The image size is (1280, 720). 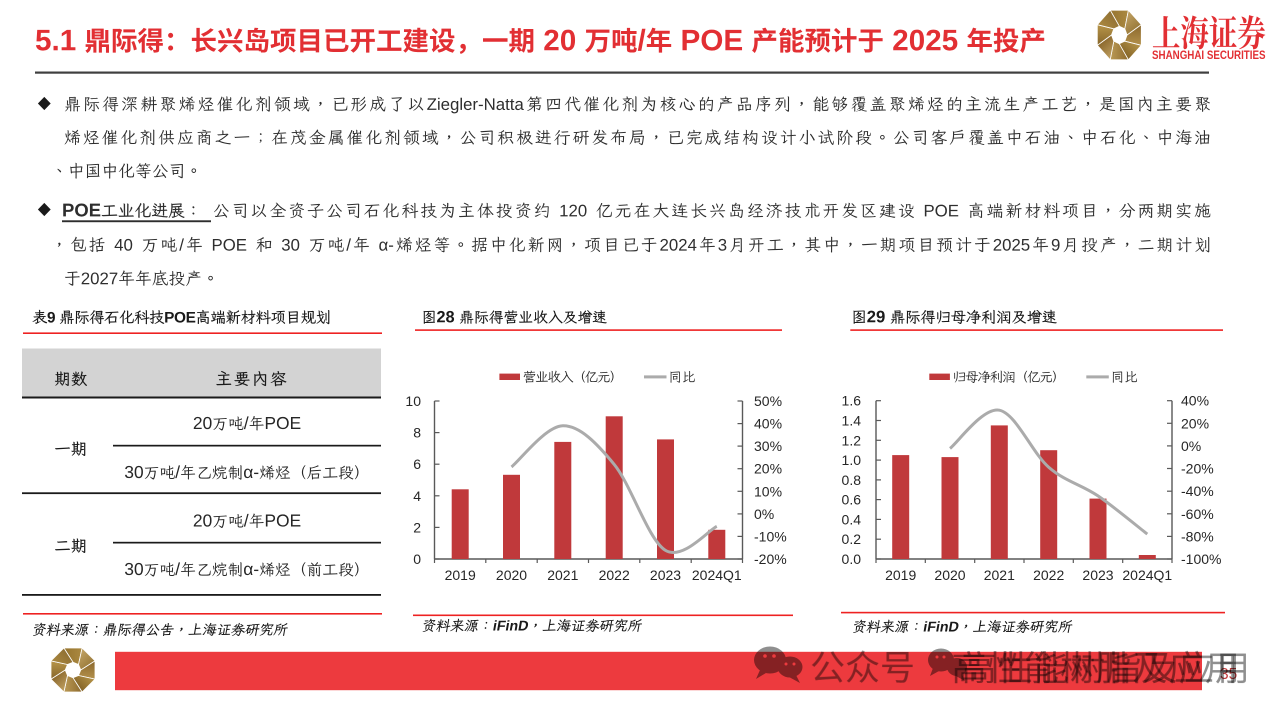 What do you see at coordinates (852, 480) in the screenshot?
I see `svg-text: 0.8` at bounding box center [852, 480].